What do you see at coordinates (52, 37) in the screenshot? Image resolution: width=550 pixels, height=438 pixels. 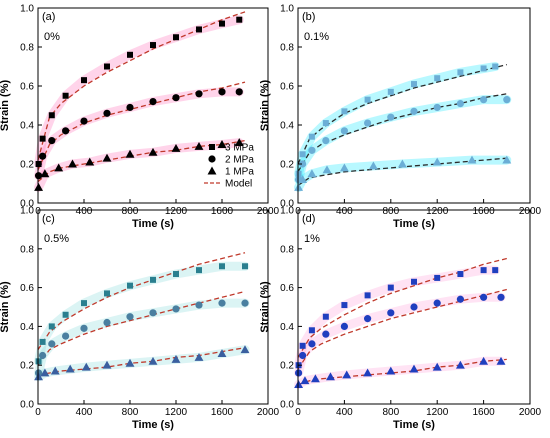 I see `panel-annotation: 0%` at bounding box center [52, 37].